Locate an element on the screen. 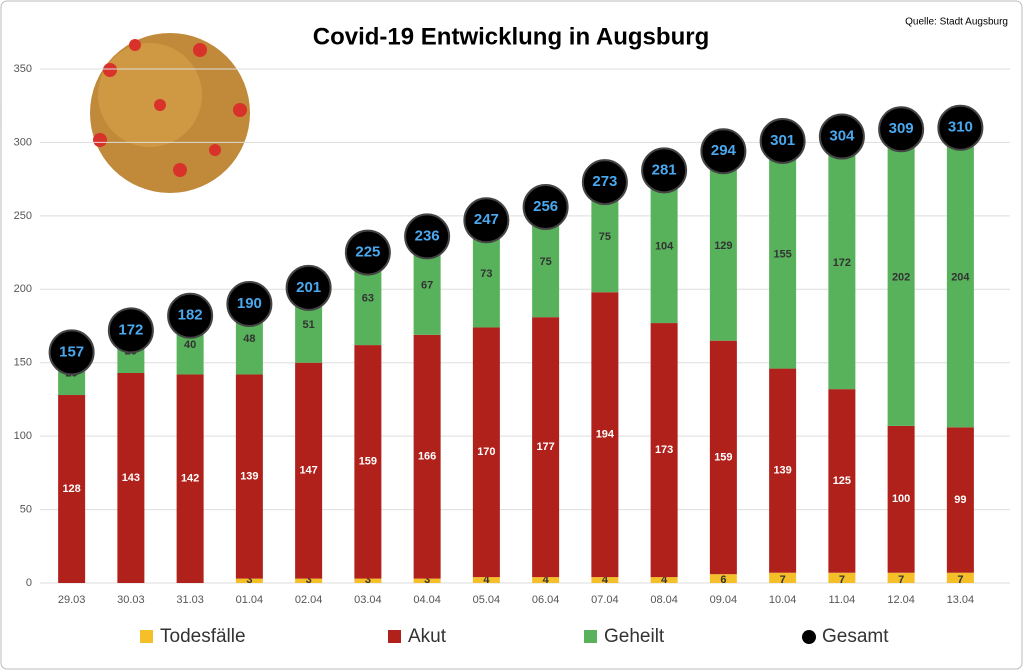  x-tick-label: 07.04 is located at coordinates (605, 600).